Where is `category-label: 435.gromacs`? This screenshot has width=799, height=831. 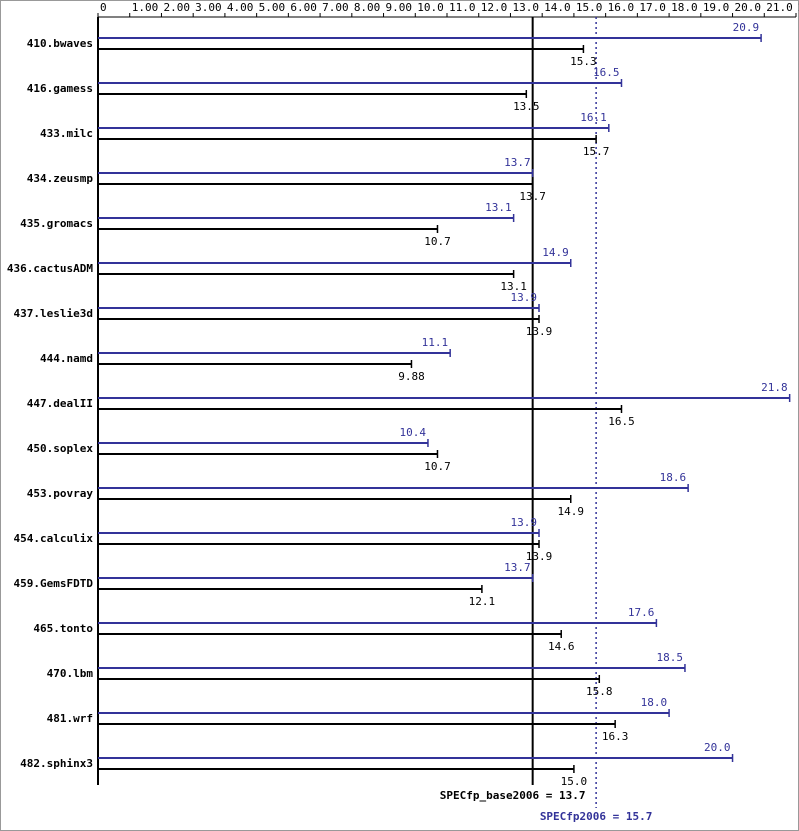
category-label: 435.gromacs is located at coordinates (56, 223).